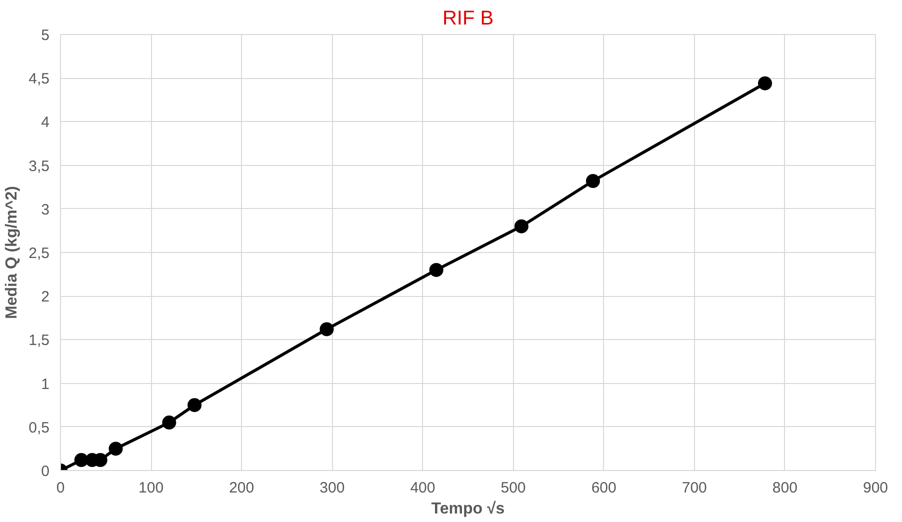 This screenshot has height=522, width=902. Describe the element at coordinates (875, 488) in the screenshot. I see `x-tick-label: 900` at that location.